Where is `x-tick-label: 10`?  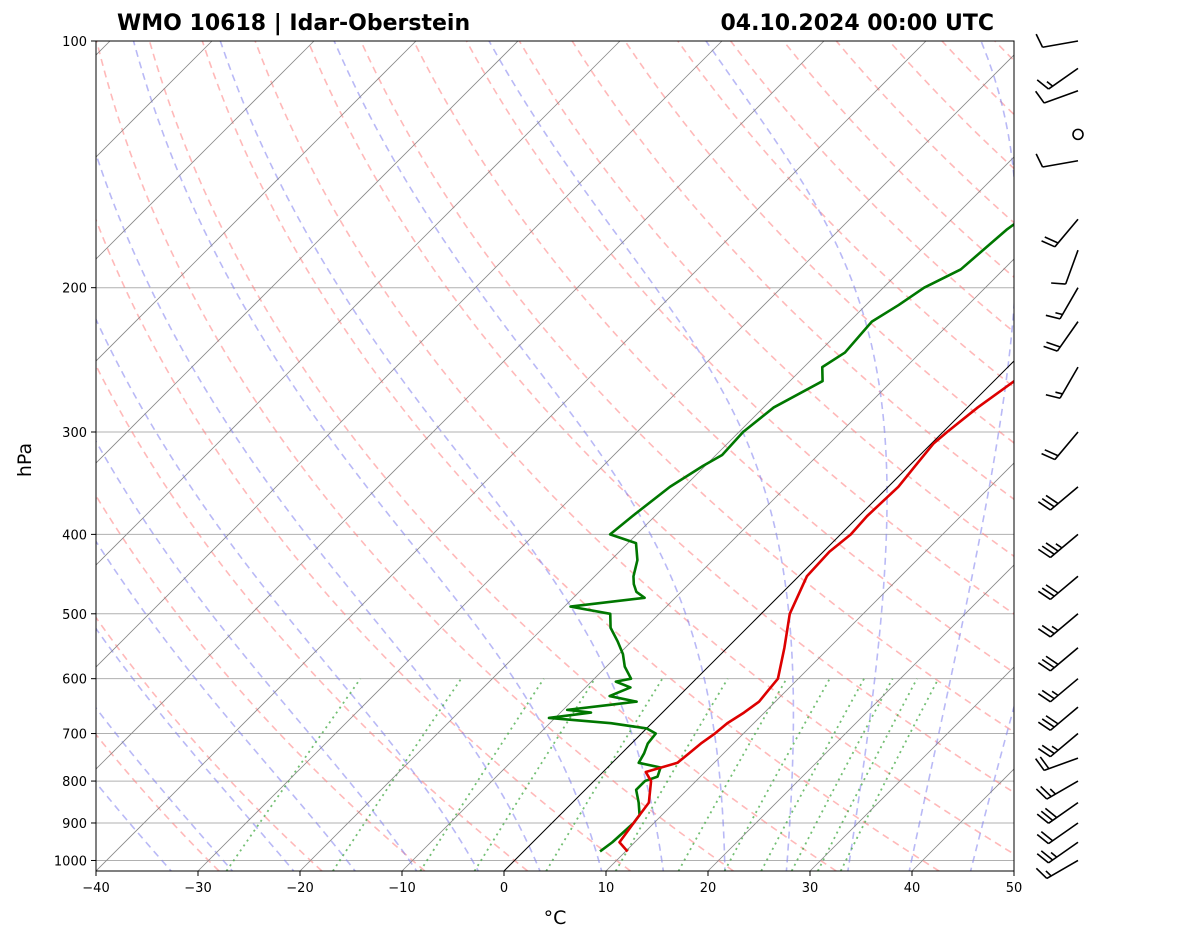 x-tick-label: 10 is located at coordinates (606, 888).